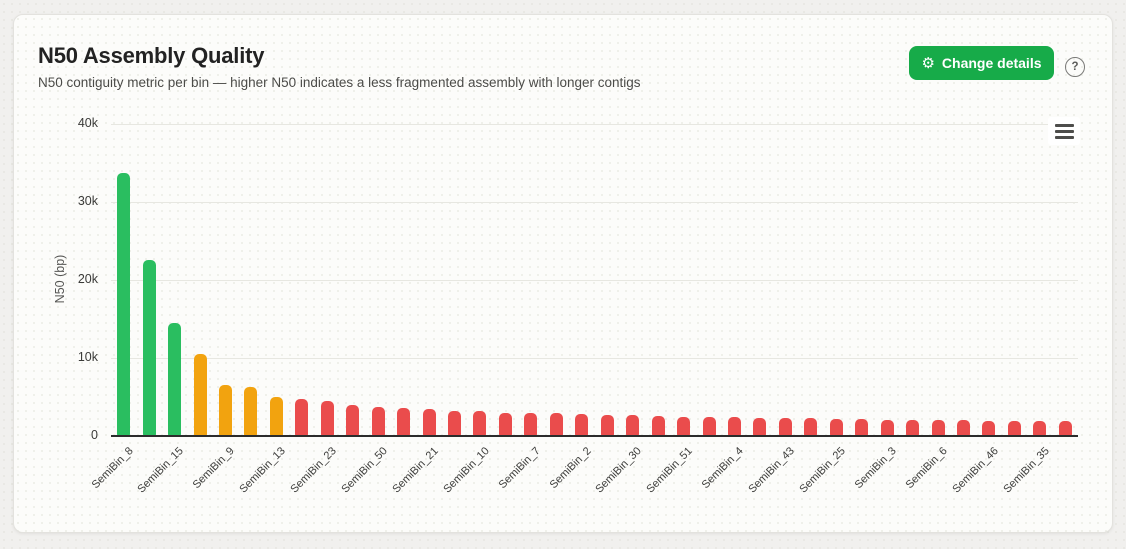 This screenshot has height=549, width=1126. What do you see at coordinates (771, 470) in the screenshot?
I see `x-axis-tick-label: SemiBin_43` at bounding box center [771, 470].